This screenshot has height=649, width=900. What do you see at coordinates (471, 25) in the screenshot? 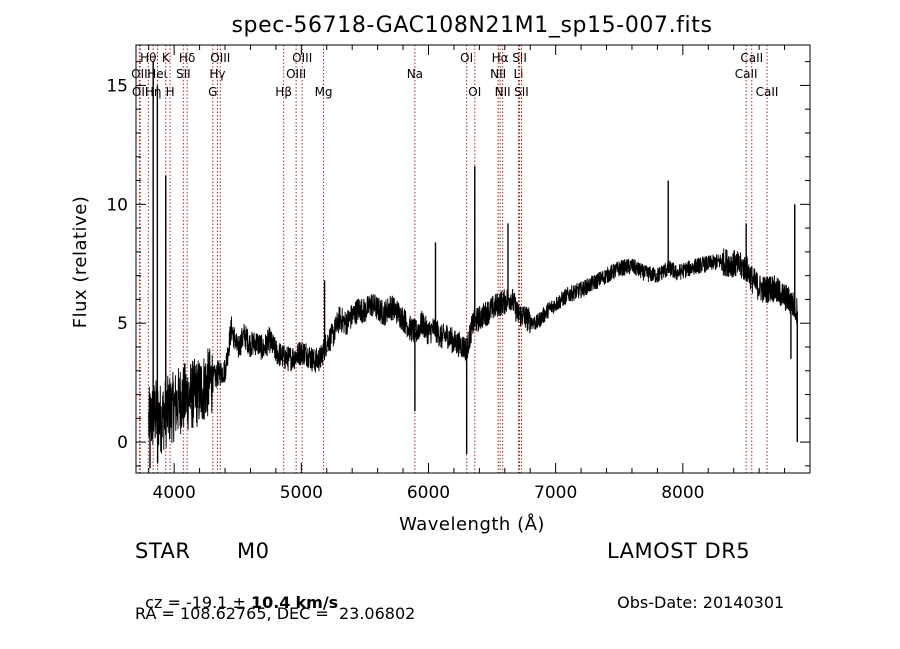
I see `chart-title: spec-56718-GAC108N21M1_sp15-007.fits` at bounding box center [471, 25].